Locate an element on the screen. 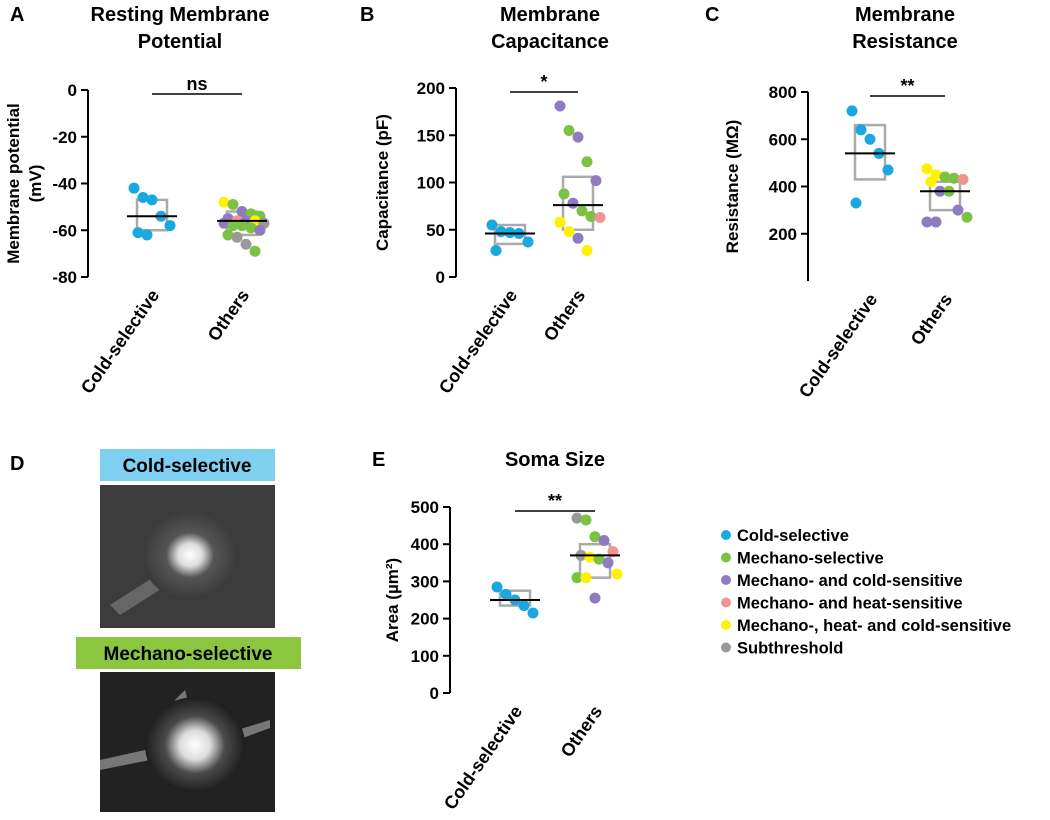  panel-letter: C is located at coordinates (712, 15).